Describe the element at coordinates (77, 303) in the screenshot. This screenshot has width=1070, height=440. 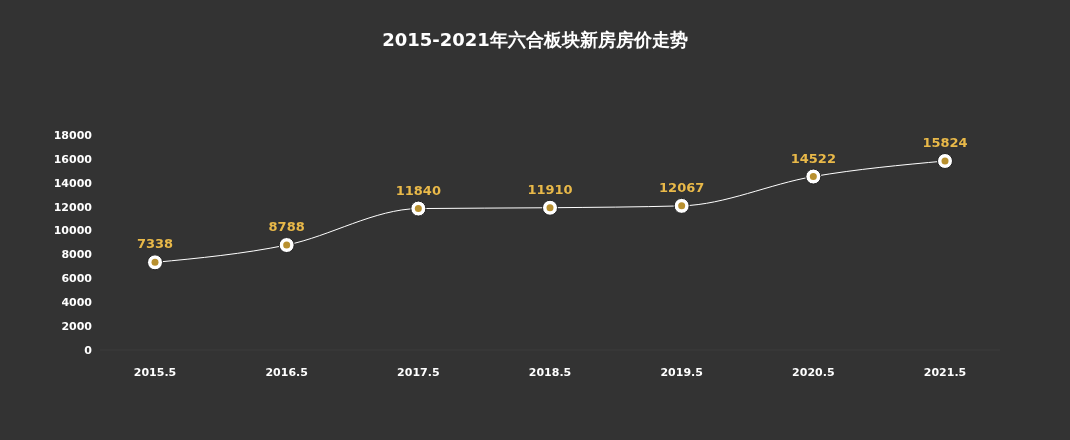
I see `y-tick-label: 4000` at that location.